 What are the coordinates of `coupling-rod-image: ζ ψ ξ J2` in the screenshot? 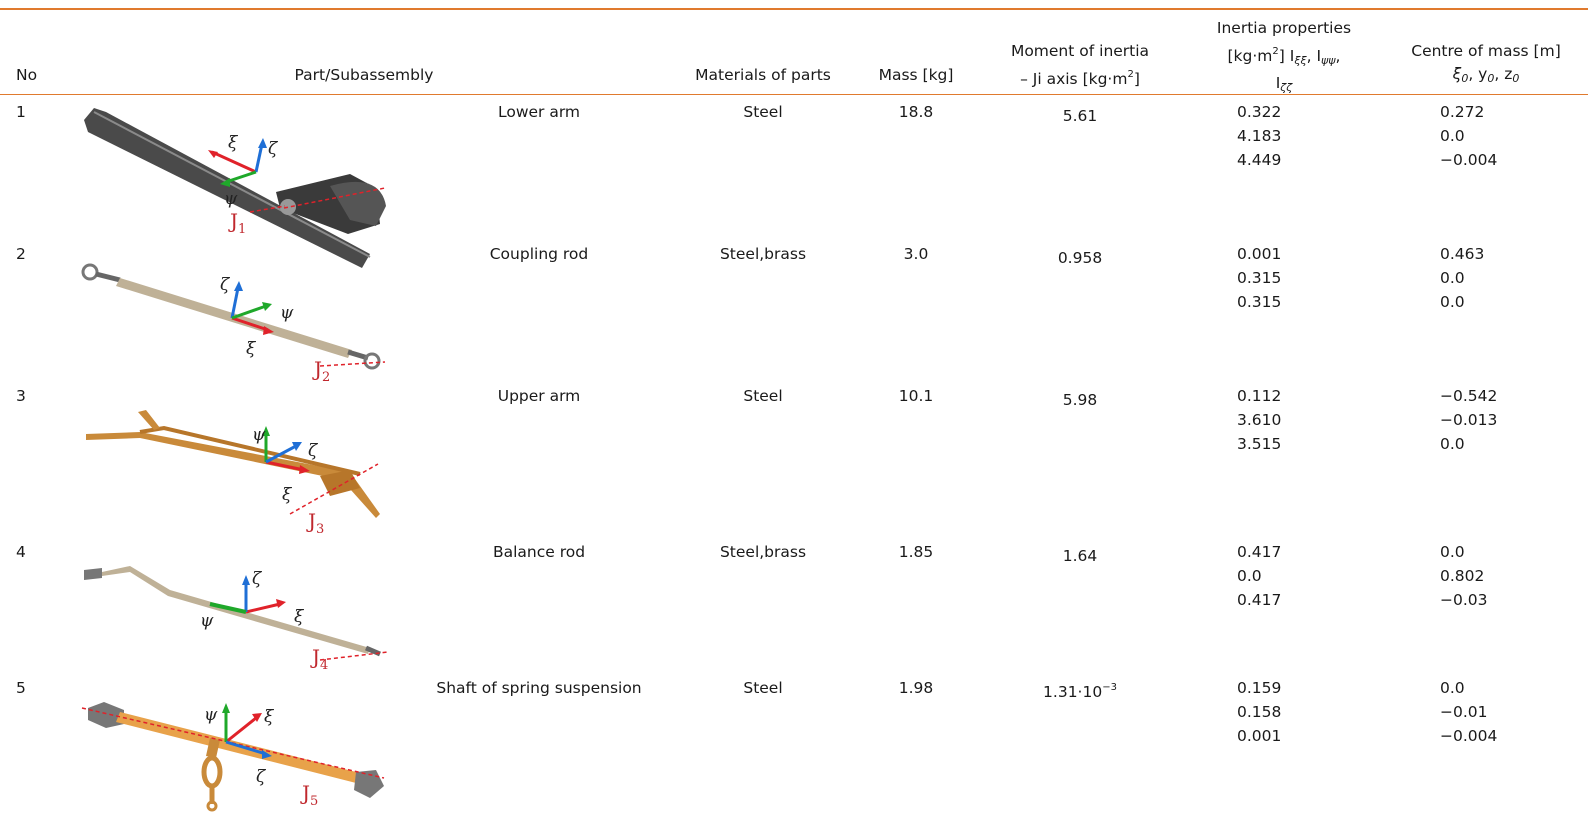 It's located at (233, 324).